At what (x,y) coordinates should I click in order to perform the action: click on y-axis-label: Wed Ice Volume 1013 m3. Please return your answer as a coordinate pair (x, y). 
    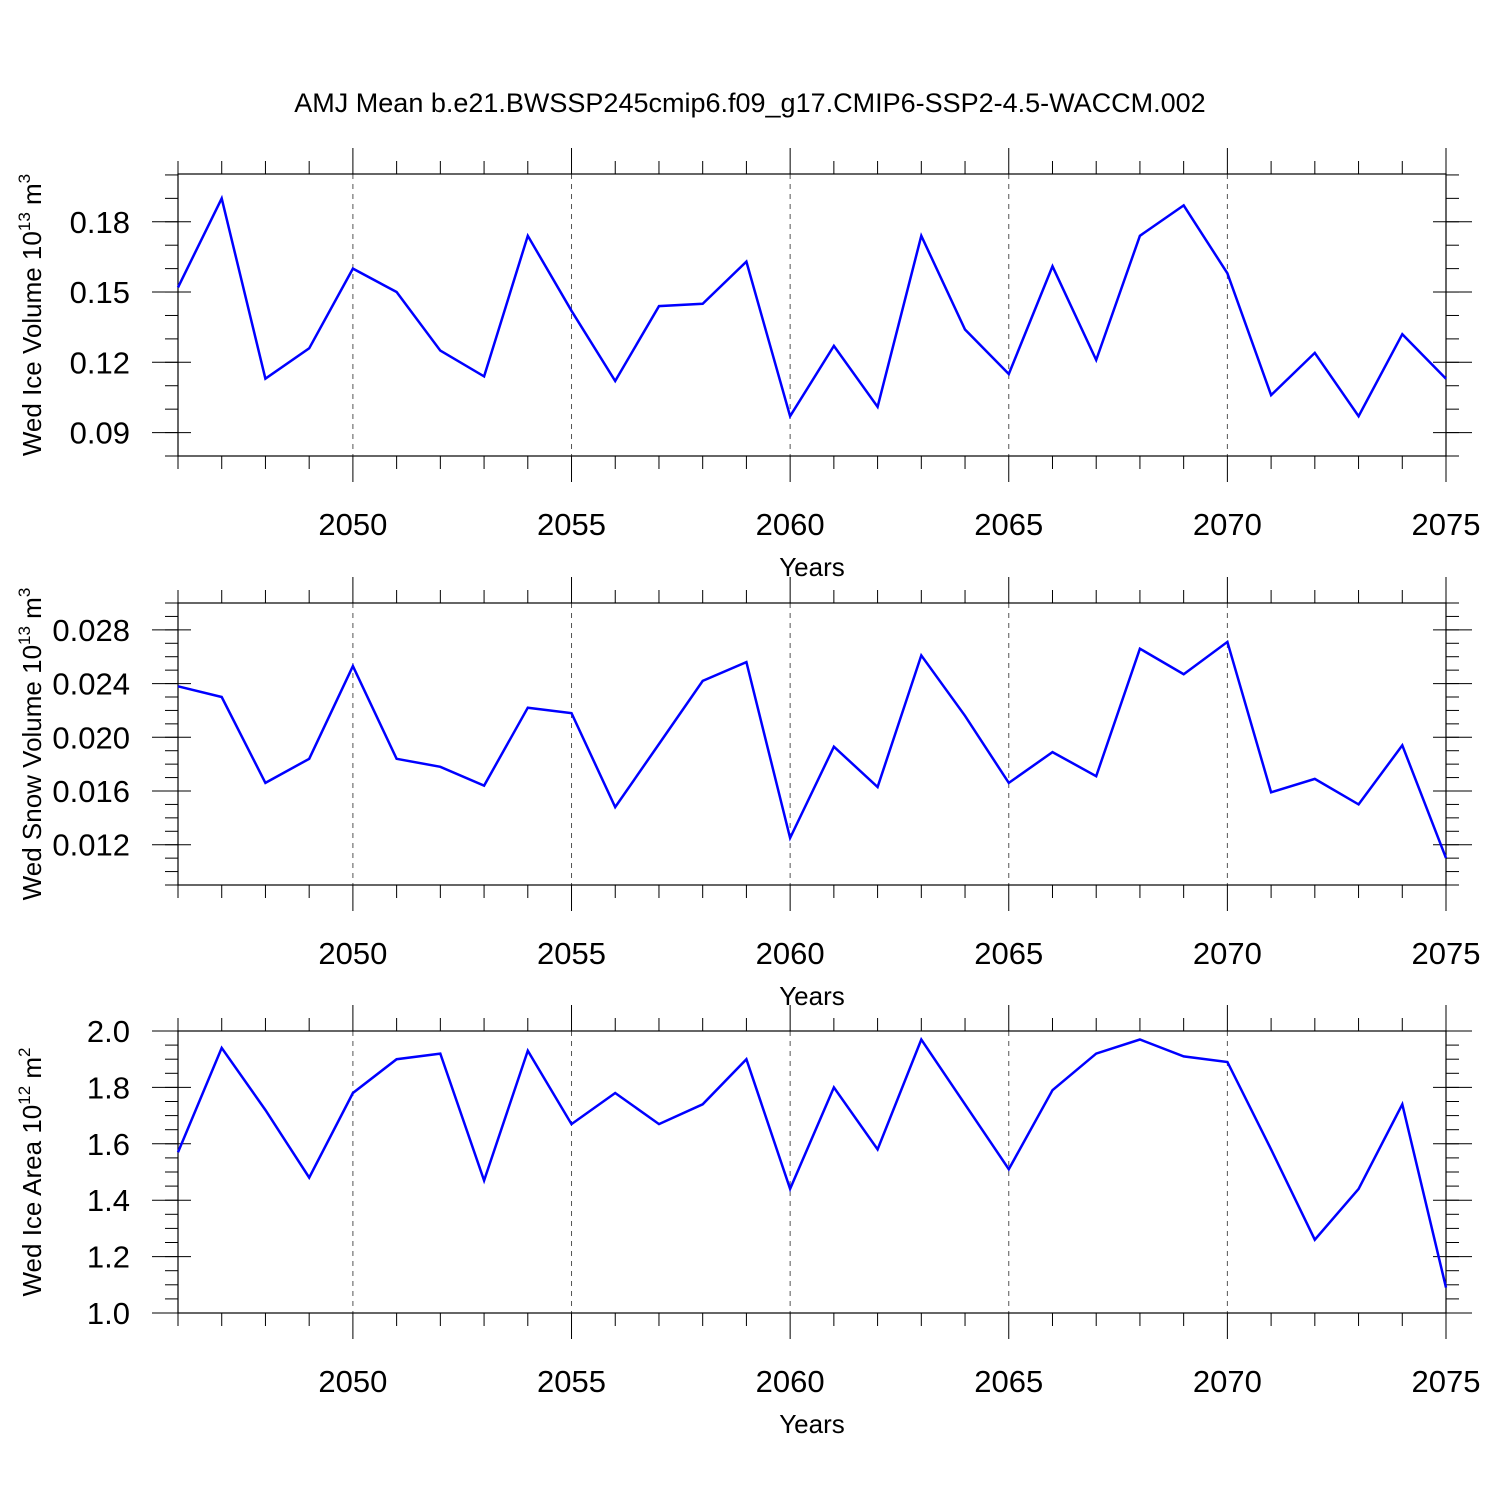
    Looking at the image, I should click on (31, 315).